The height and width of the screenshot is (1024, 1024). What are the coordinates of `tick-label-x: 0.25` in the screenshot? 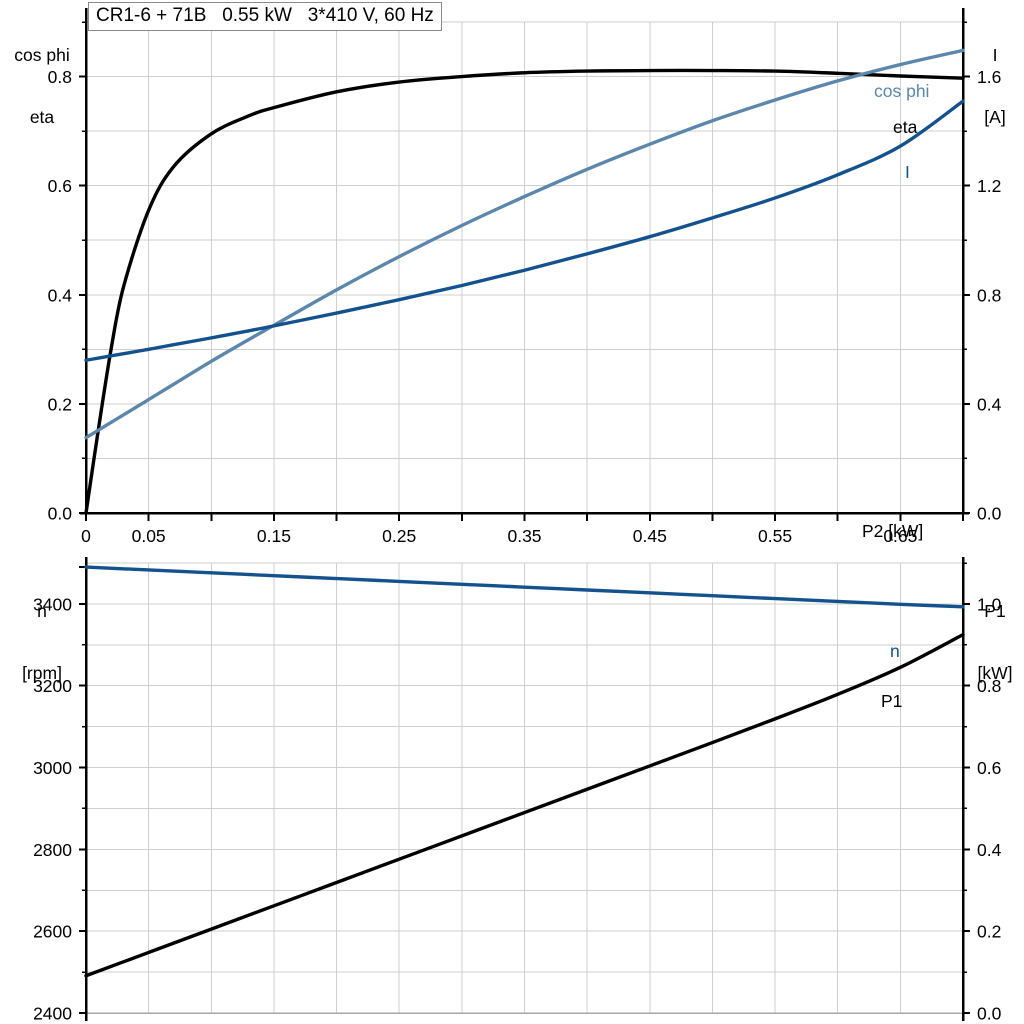 It's located at (399, 536).